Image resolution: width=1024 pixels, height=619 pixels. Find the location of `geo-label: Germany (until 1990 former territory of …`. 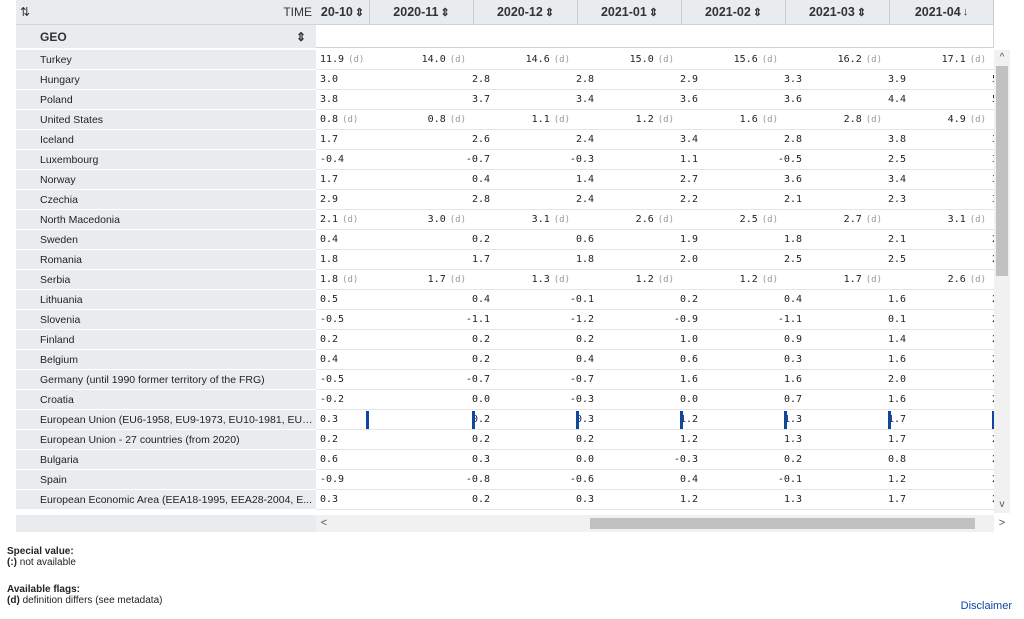

geo-label: Germany (until 1990 former territory of … is located at coordinates (166, 380).